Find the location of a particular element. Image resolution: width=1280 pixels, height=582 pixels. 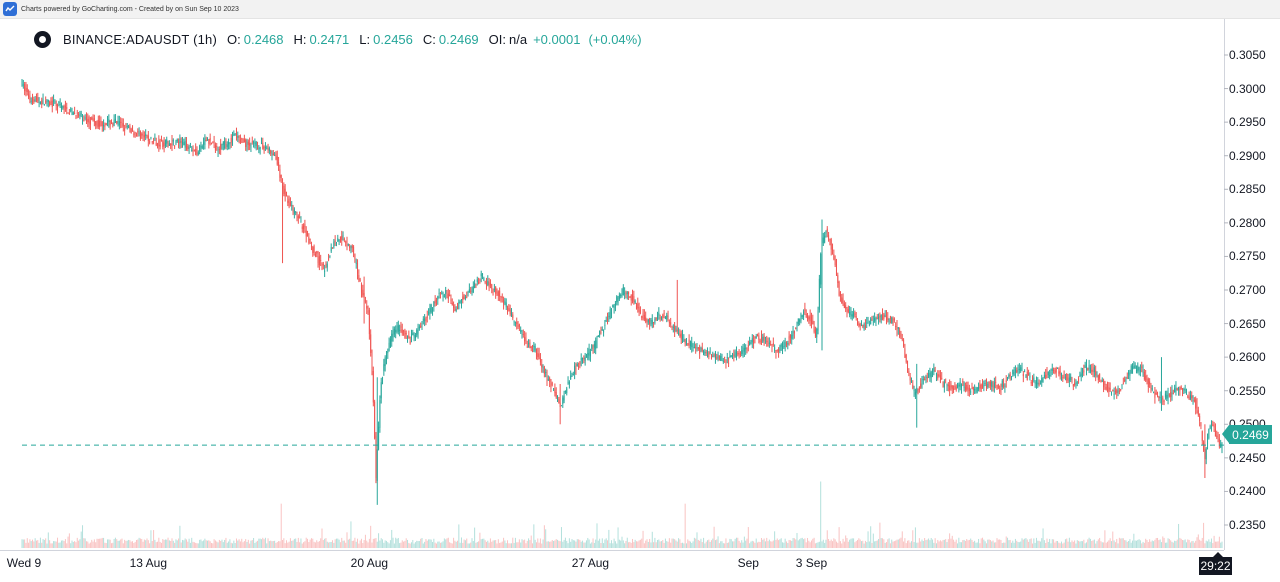

symbol-icon is located at coordinates (42, 39).